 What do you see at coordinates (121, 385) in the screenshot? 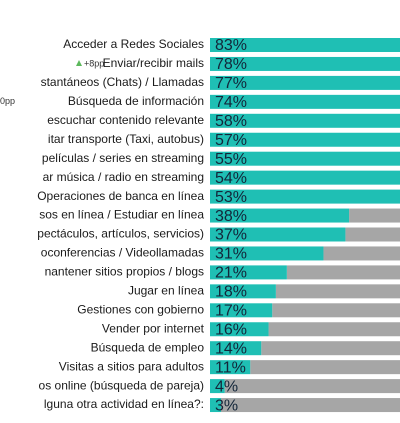
I see `category-label: os online (búsqueda de pareja)` at bounding box center [121, 385].